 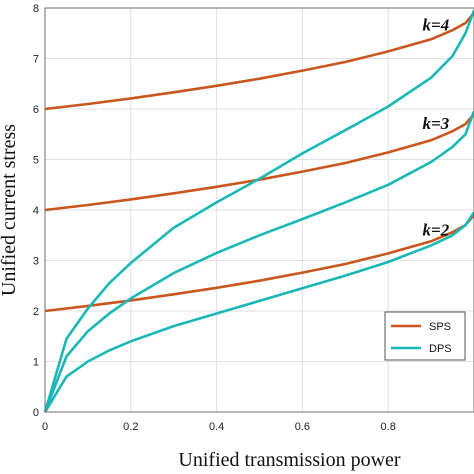 What do you see at coordinates (289, 460) in the screenshot?
I see `x-axis-title: Unified transmission power` at bounding box center [289, 460].